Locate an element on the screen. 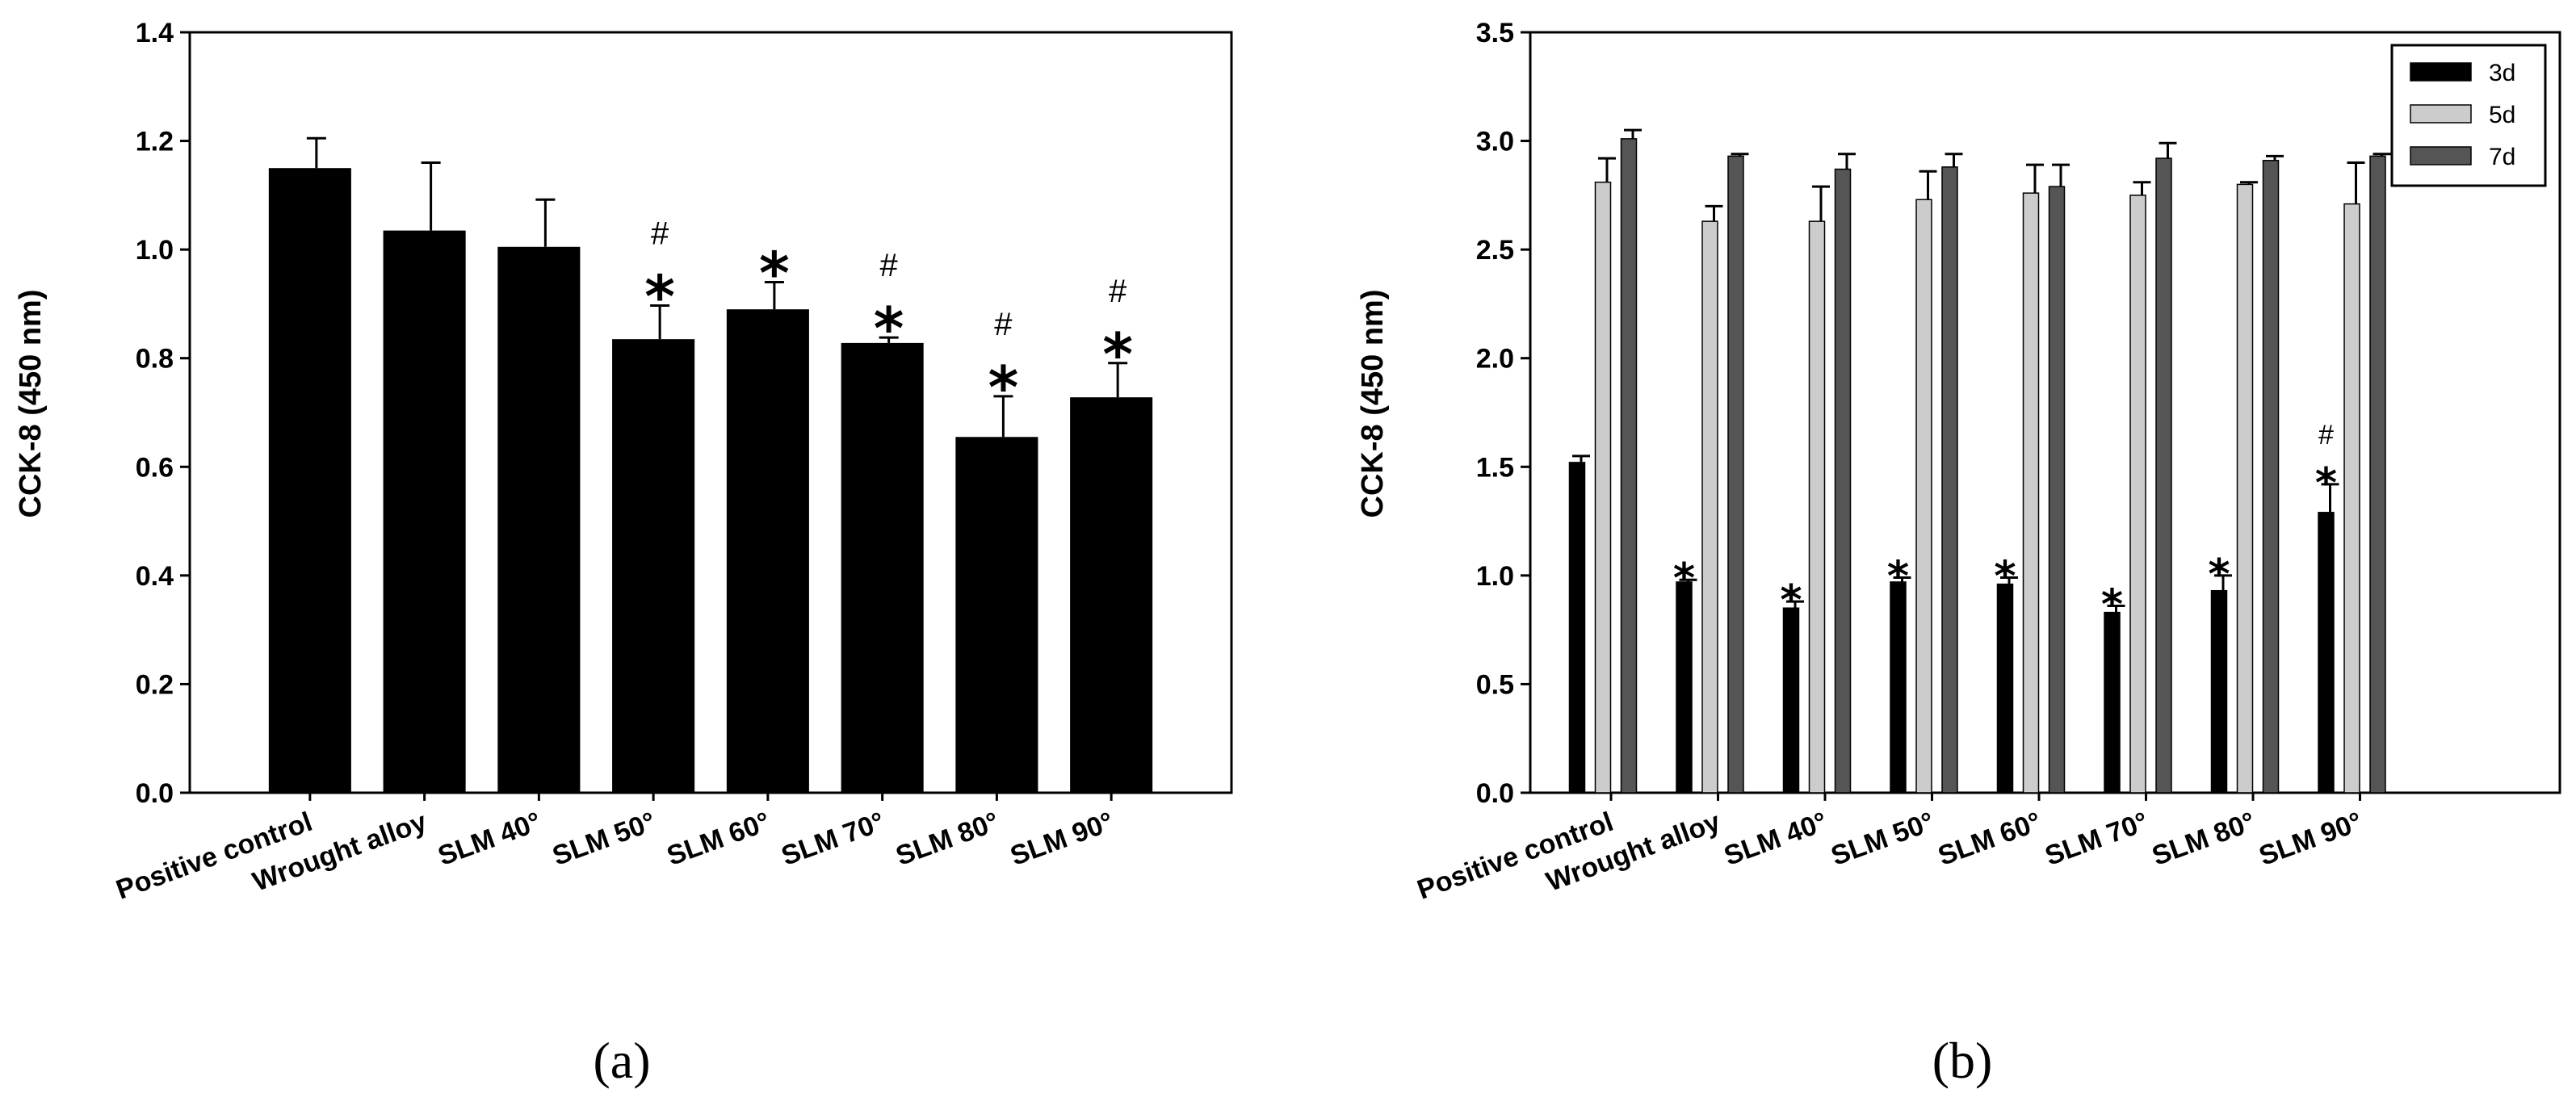  legend-label-3d: 3d is located at coordinates (2502, 73).